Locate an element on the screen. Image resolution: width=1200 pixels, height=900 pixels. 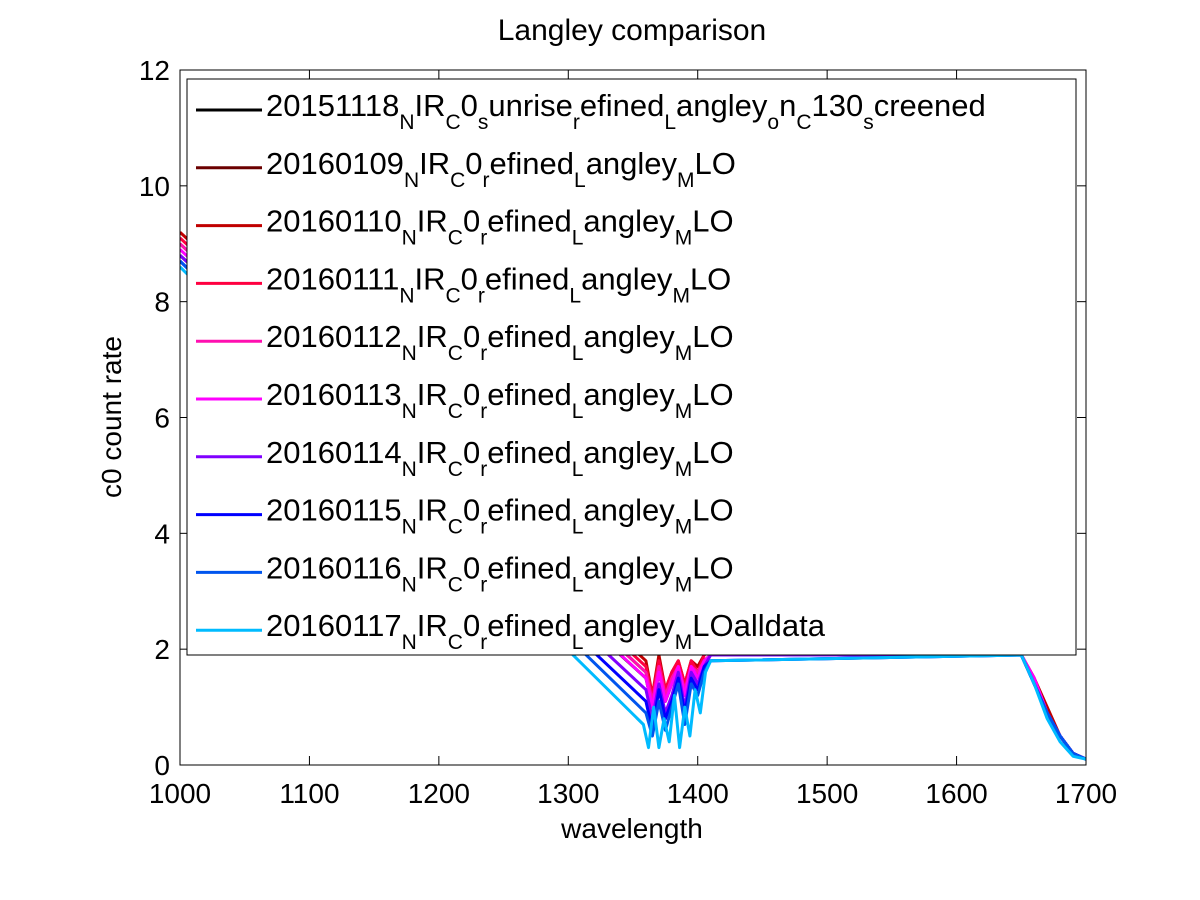
y-tick-label: 4 is located at coordinates (162, 533).